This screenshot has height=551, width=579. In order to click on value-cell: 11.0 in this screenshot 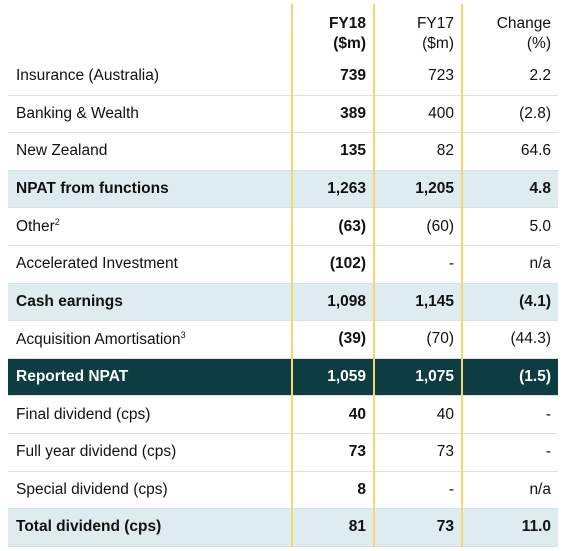, I will do `click(509, 527)`.